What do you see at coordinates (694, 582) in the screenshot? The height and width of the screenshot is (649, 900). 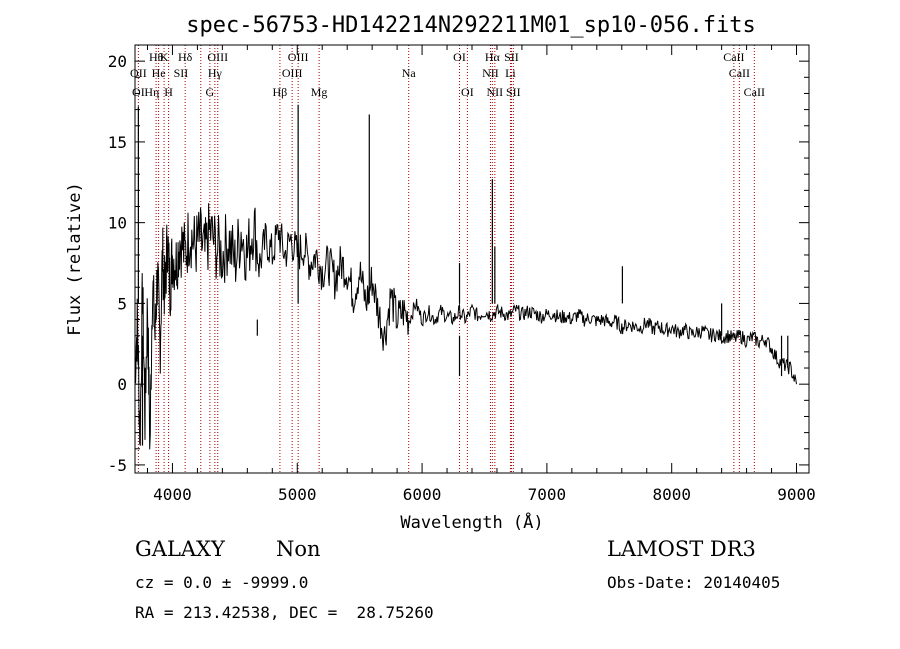 I see `obs-date-text: Obs-Date: 20140405` at bounding box center [694, 582].